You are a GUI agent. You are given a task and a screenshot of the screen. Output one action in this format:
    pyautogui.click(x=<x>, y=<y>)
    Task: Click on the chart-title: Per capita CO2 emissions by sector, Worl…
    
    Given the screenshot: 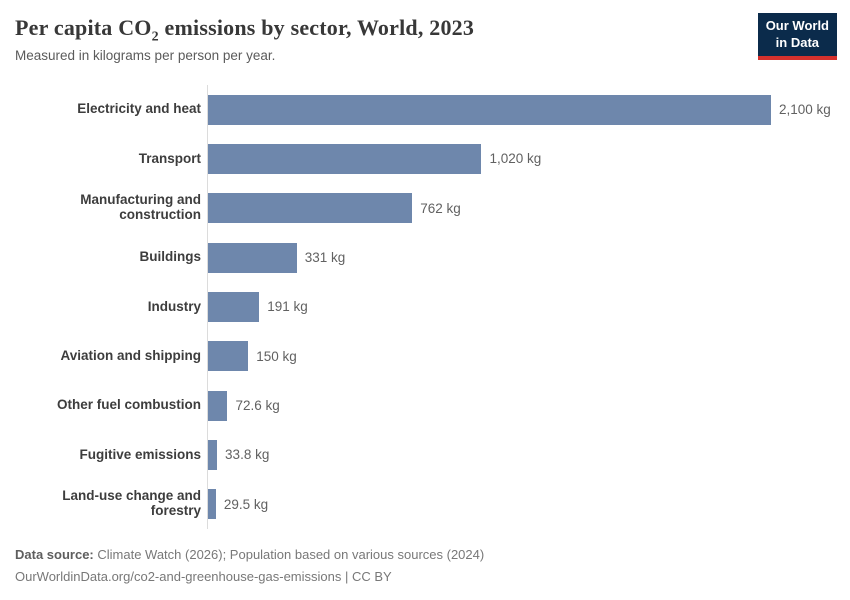 What is the action you would take?
    pyautogui.click(x=425, y=30)
    